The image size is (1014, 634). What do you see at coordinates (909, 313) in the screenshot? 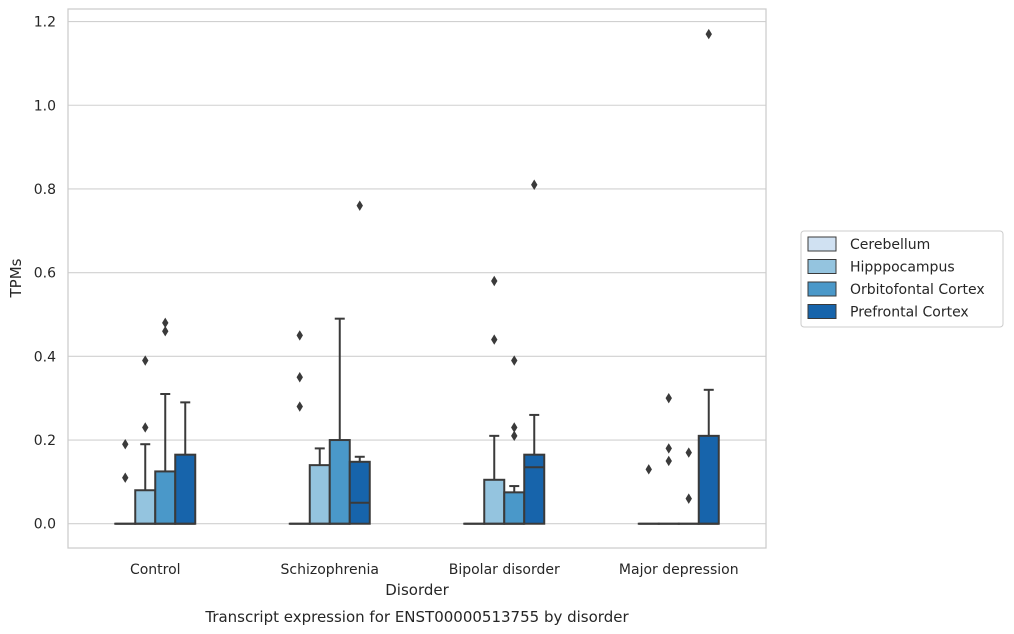
I see `legend-label: Prefrontal Cortex` at bounding box center [909, 313].